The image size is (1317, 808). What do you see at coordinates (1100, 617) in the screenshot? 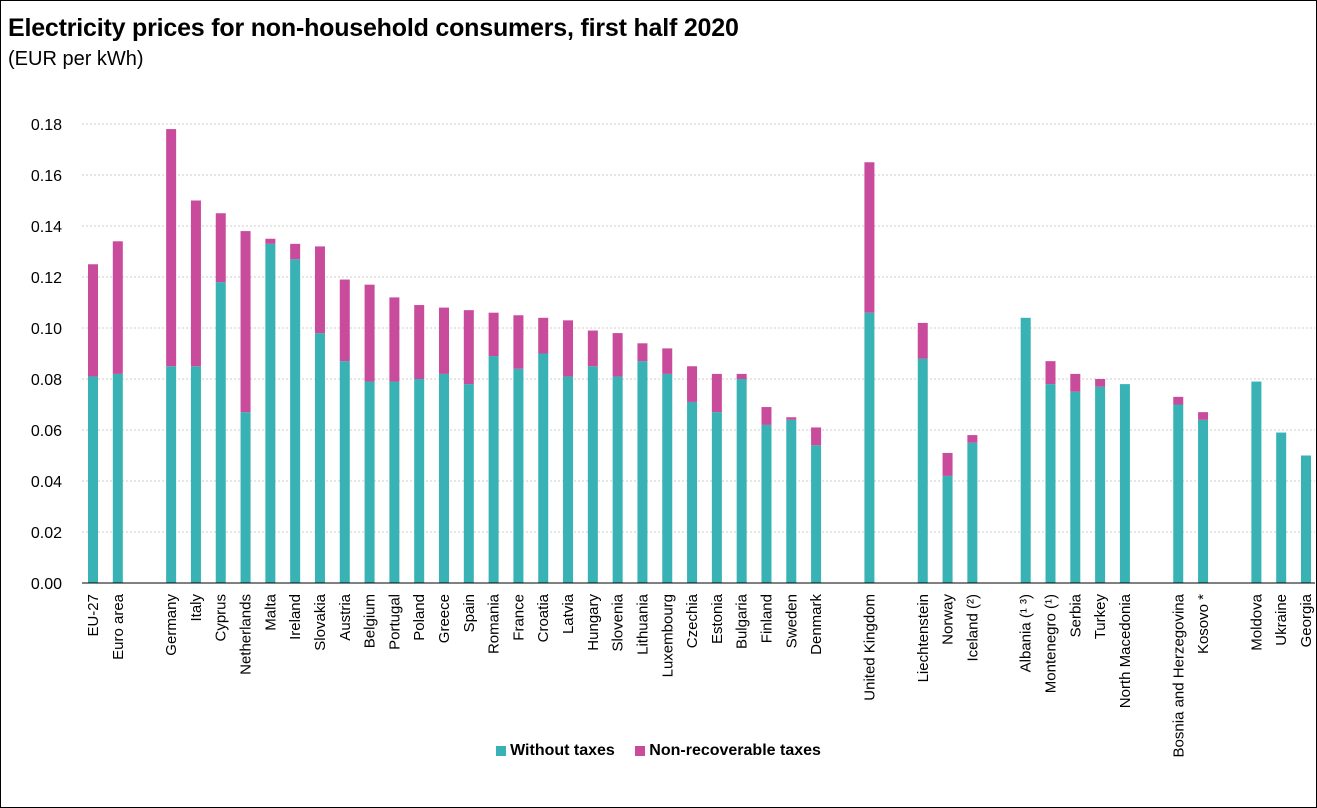
I see `x-tick-label: Turkey` at bounding box center [1100, 617].